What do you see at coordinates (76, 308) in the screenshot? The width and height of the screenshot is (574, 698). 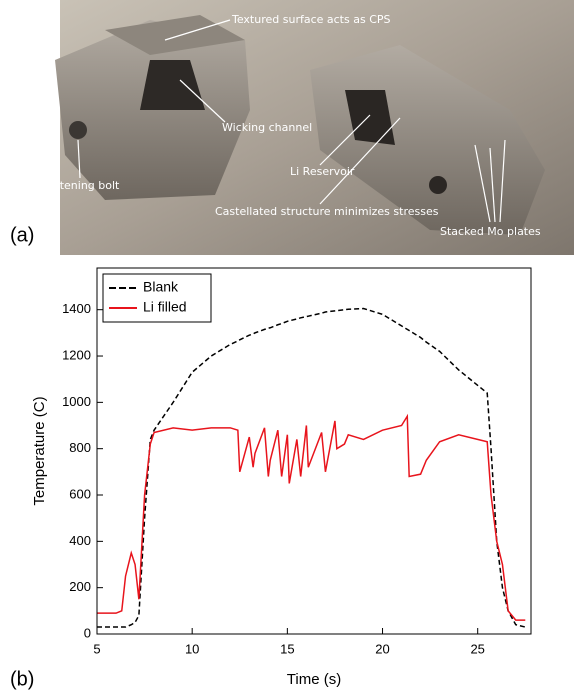 I see `y-tick-label: 1400` at bounding box center [76, 308].